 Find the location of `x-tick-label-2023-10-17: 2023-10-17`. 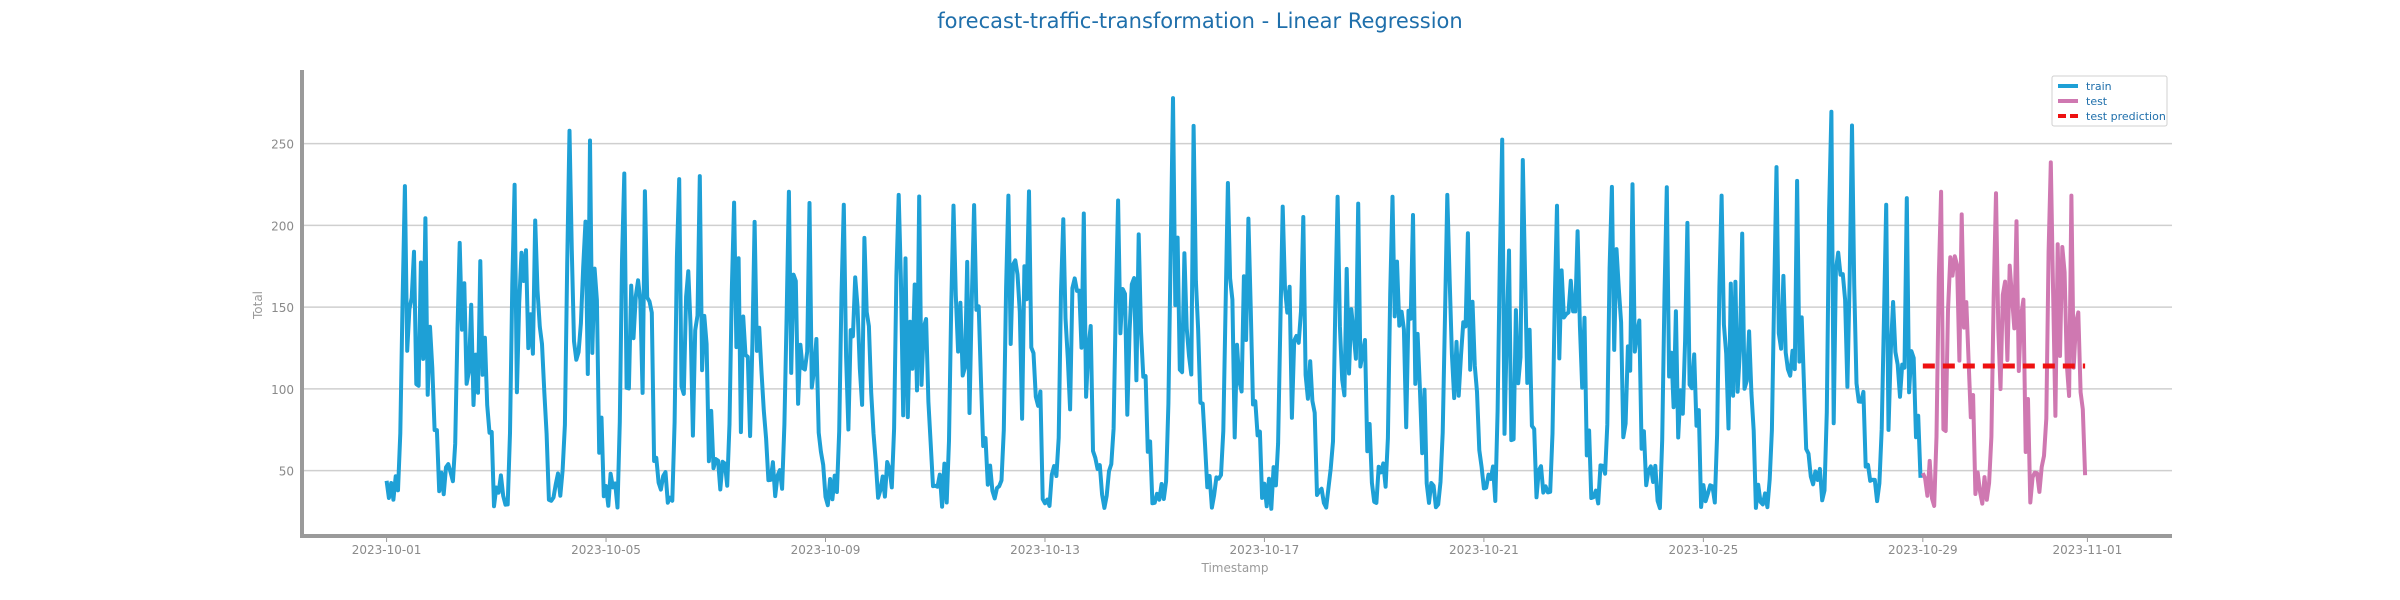

x-tick-label-2023-10-17: 2023-10-17 is located at coordinates (1265, 550).